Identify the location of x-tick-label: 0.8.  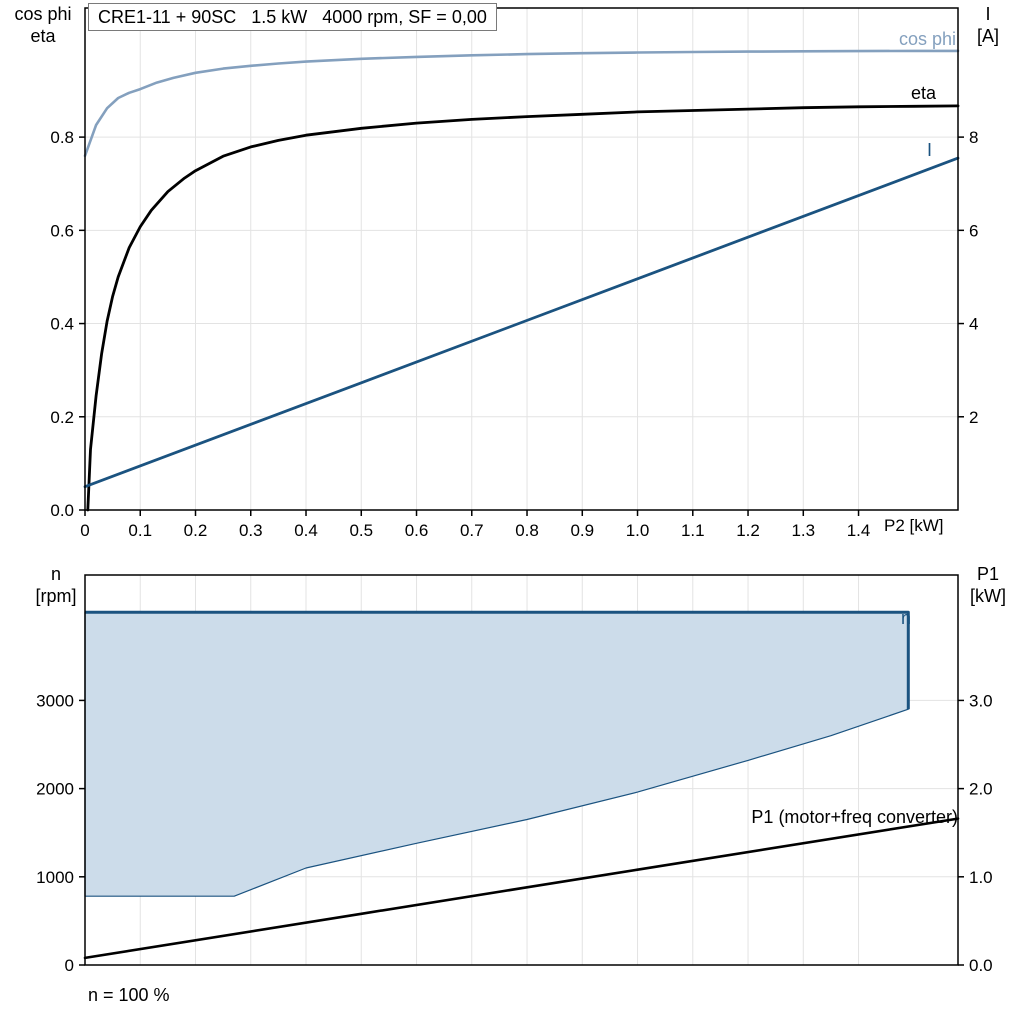
(527, 530).